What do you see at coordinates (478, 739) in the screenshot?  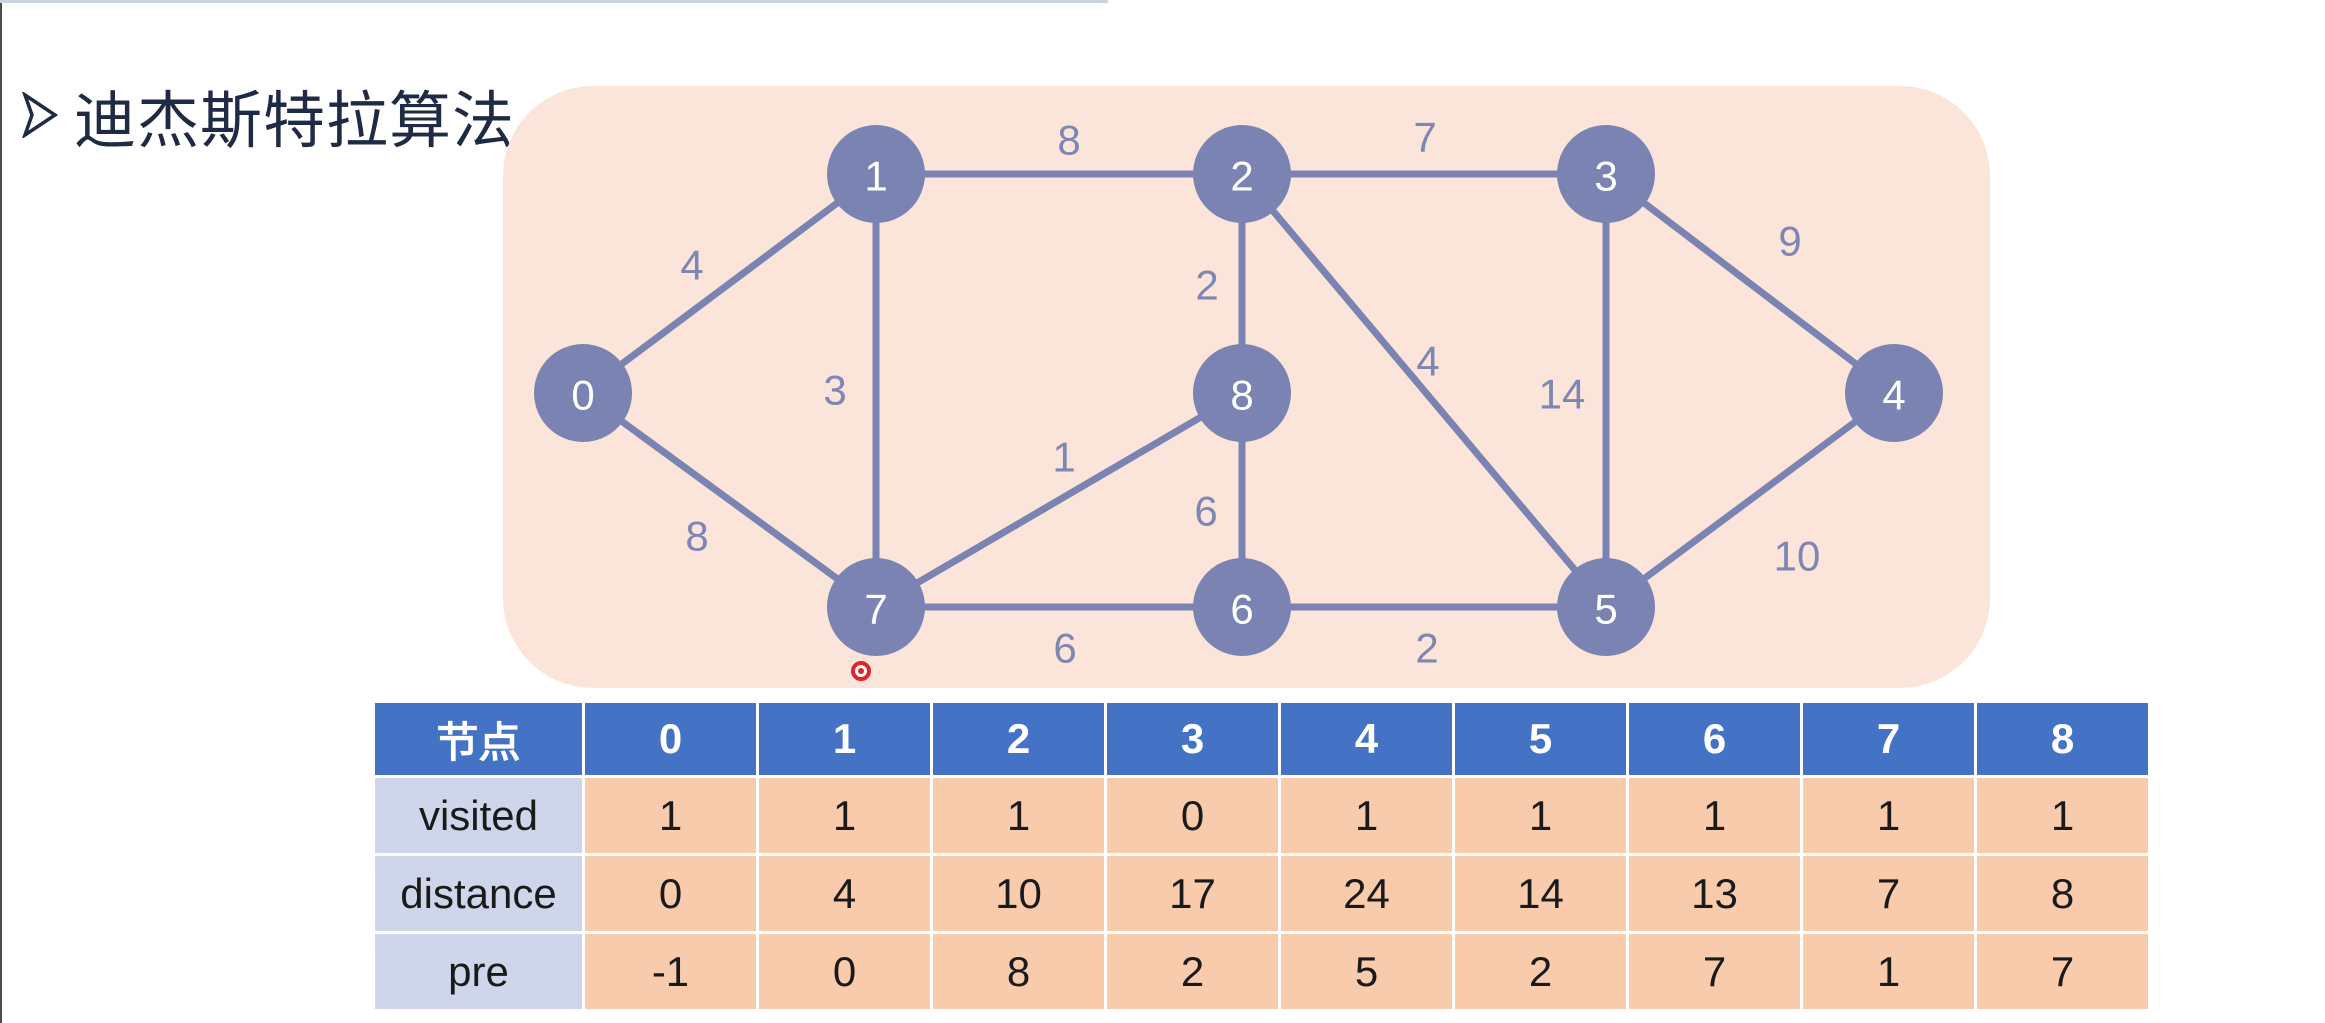 I see `header-corner: 节点` at bounding box center [478, 739].